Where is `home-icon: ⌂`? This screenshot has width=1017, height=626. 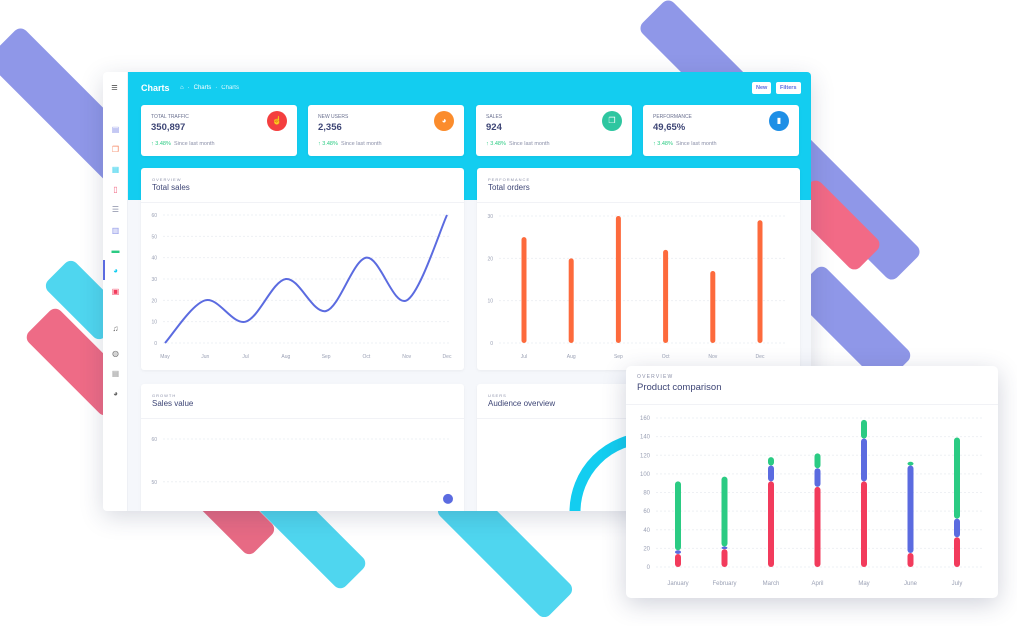 home-icon: ⌂ is located at coordinates (182, 88).